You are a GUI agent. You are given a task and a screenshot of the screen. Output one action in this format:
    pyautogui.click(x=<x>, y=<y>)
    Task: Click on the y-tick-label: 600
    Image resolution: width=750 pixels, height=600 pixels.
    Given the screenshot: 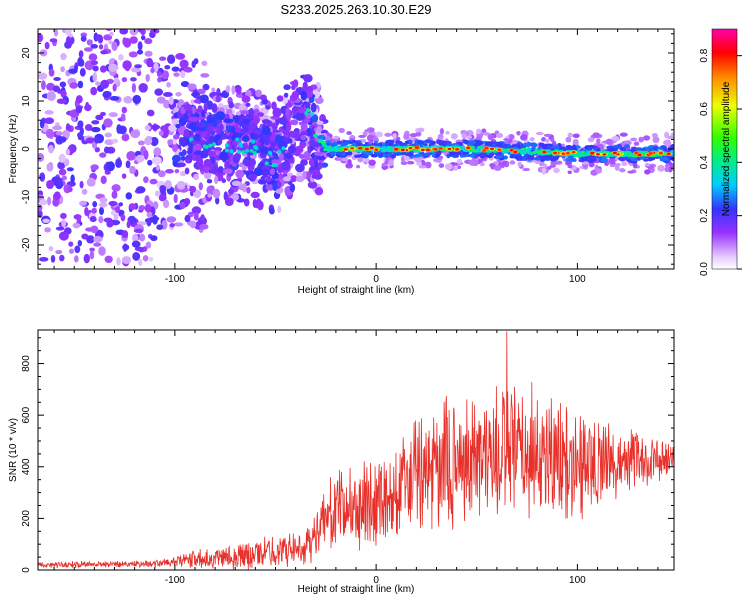 What is the action you would take?
    pyautogui.click(x=26, y=414)
    